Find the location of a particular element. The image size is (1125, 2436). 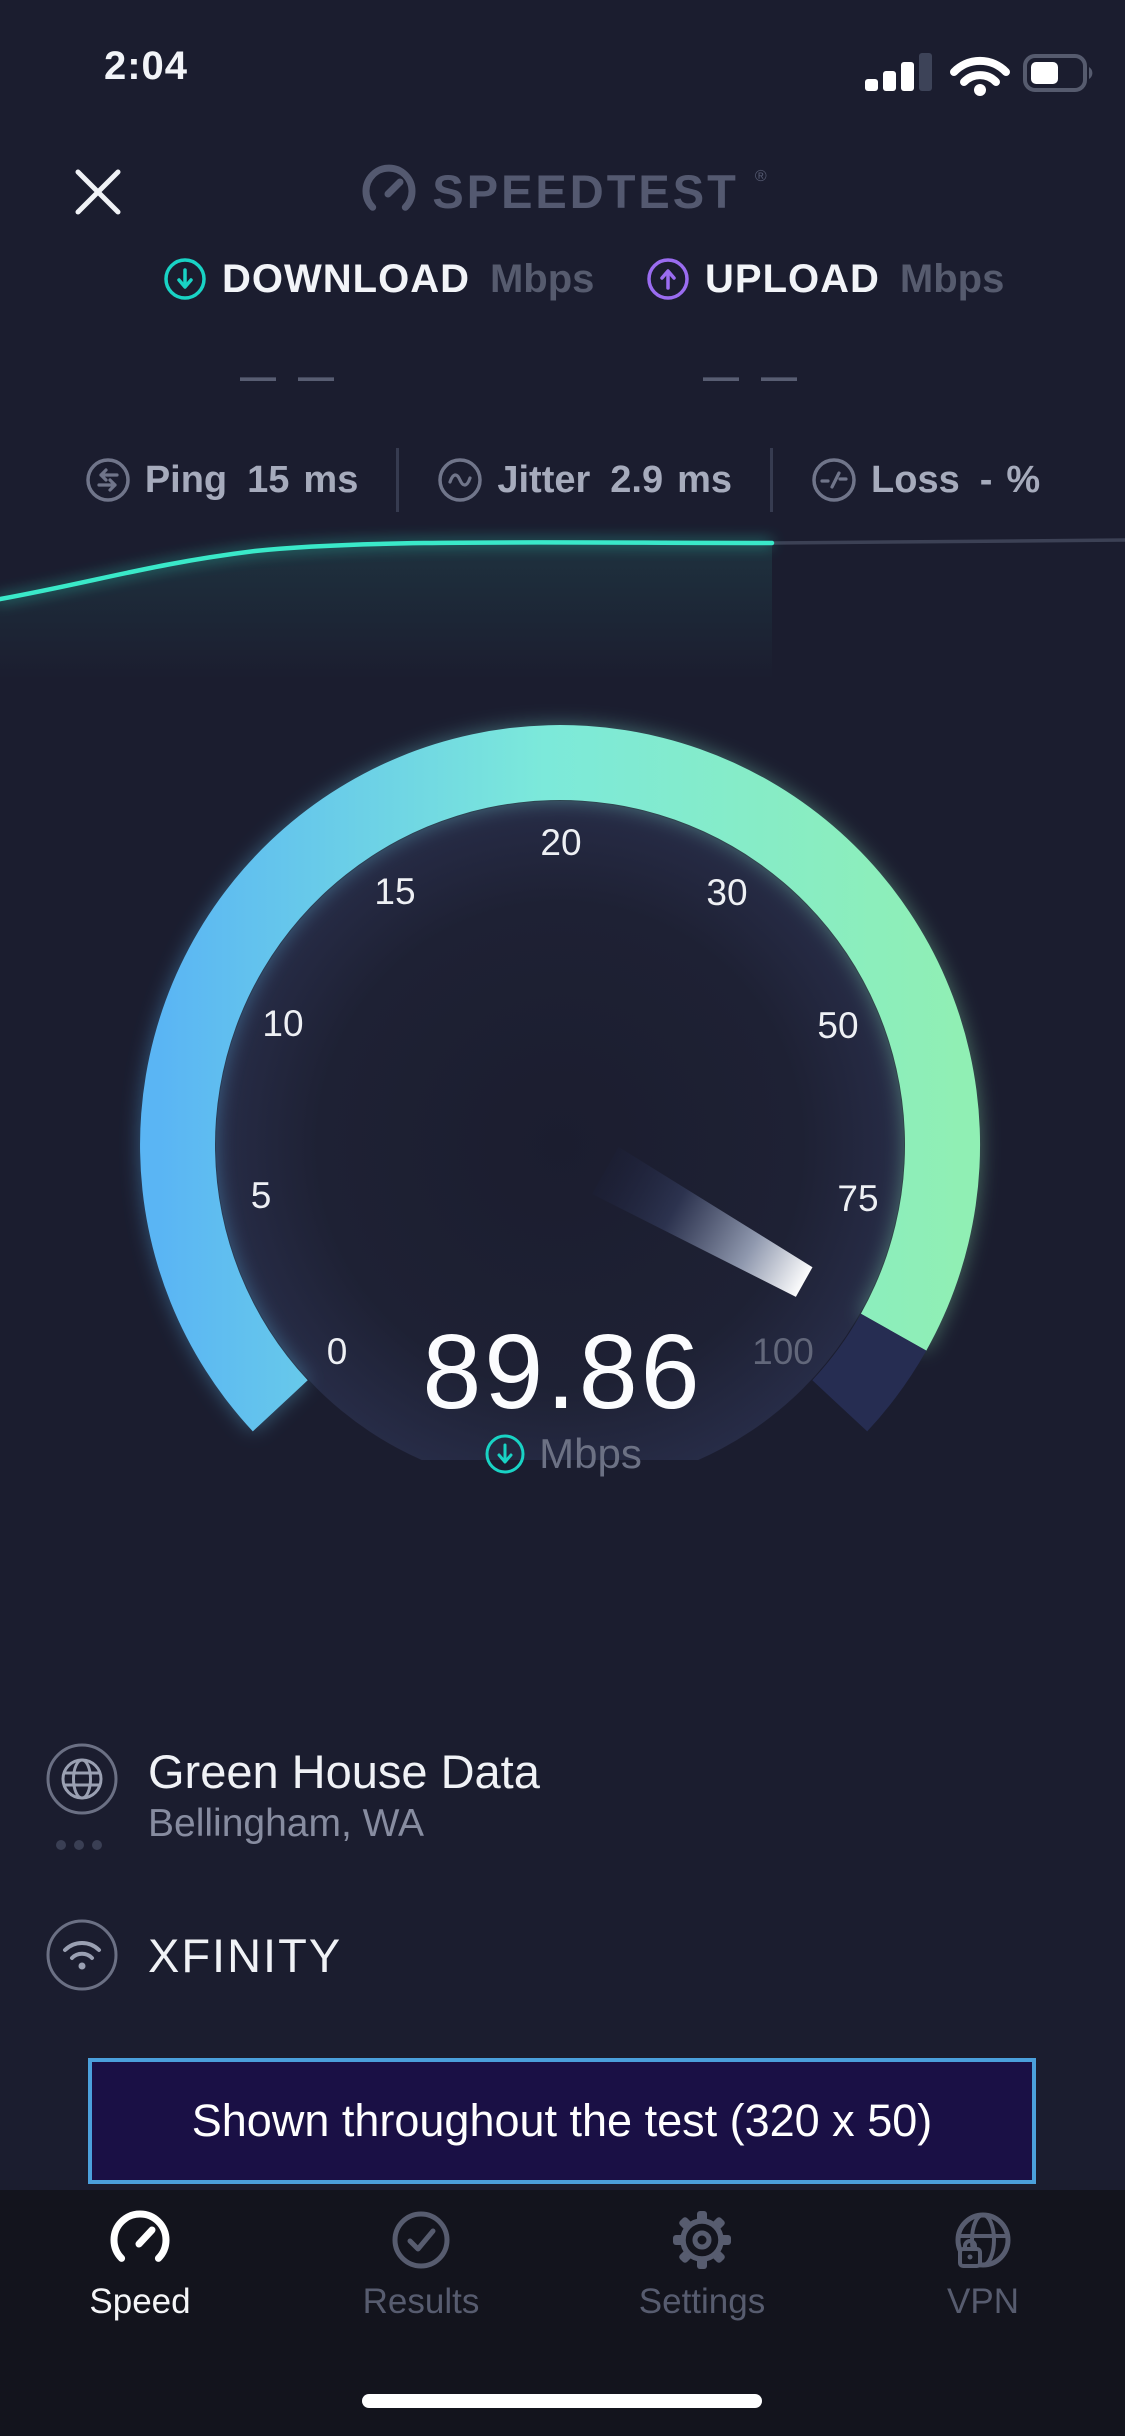

speedtest-logo: SPEEDTEST ® is located at coordinates (562, 191).